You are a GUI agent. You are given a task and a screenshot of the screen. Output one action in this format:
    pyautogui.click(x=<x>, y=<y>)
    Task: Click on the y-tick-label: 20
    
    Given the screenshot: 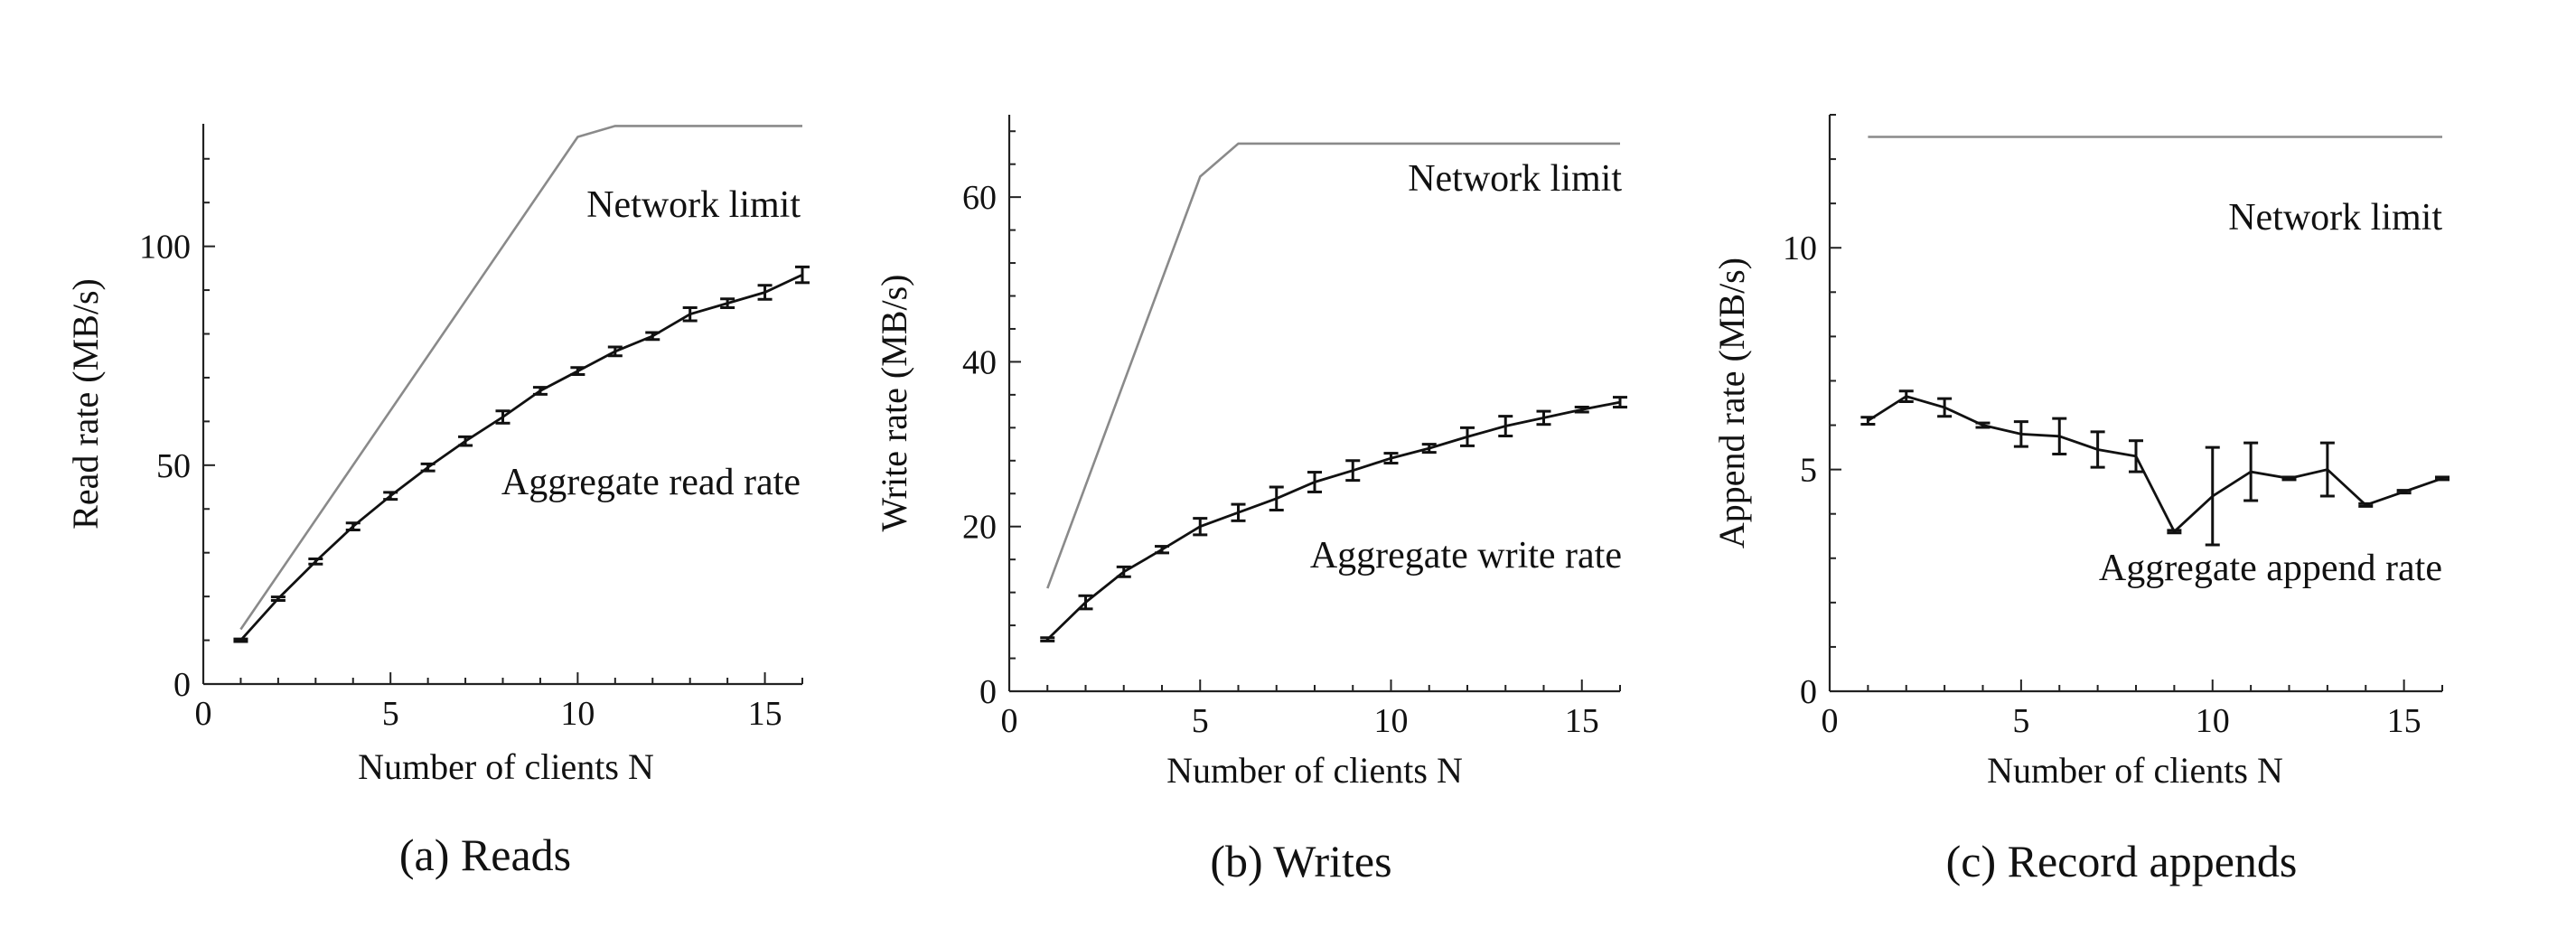 What is the action you would take?
    pyautogui.click(x=979, y=528)
    